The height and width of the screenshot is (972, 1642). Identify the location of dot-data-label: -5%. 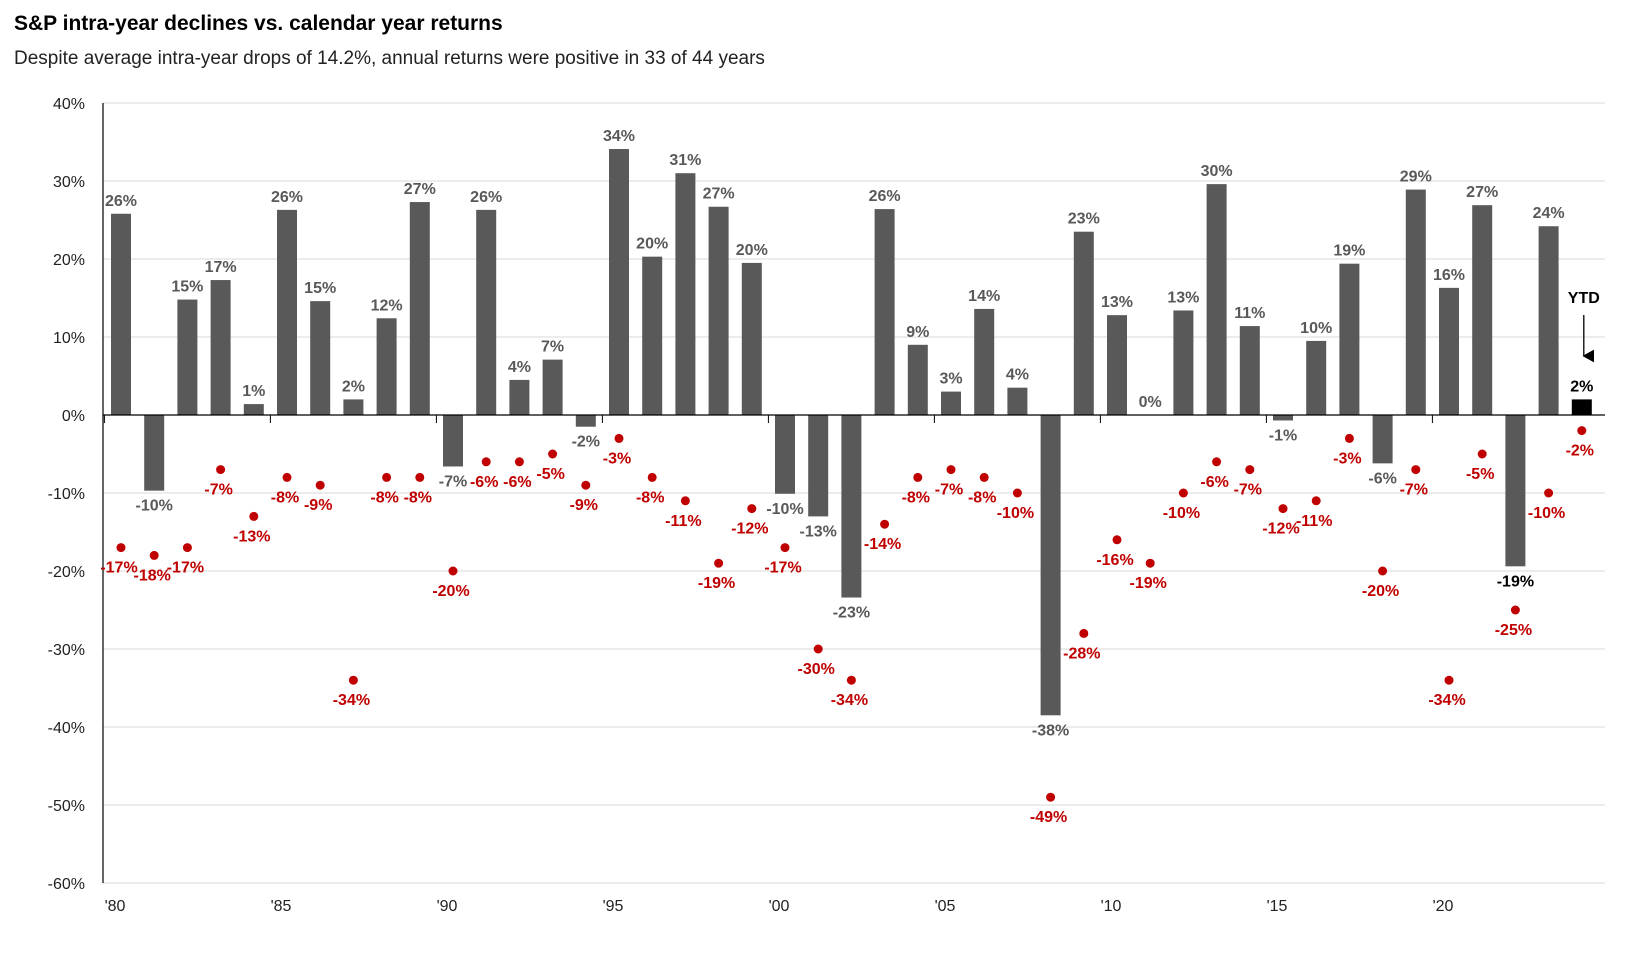
(550, 474).